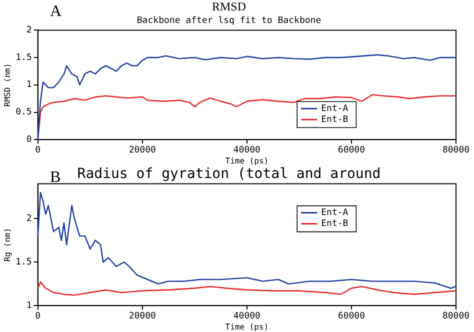  What do you see at coordinates (229, 7) in the screenshot?
I see `chart-title: RMSD` at bounding box center [229, 7].